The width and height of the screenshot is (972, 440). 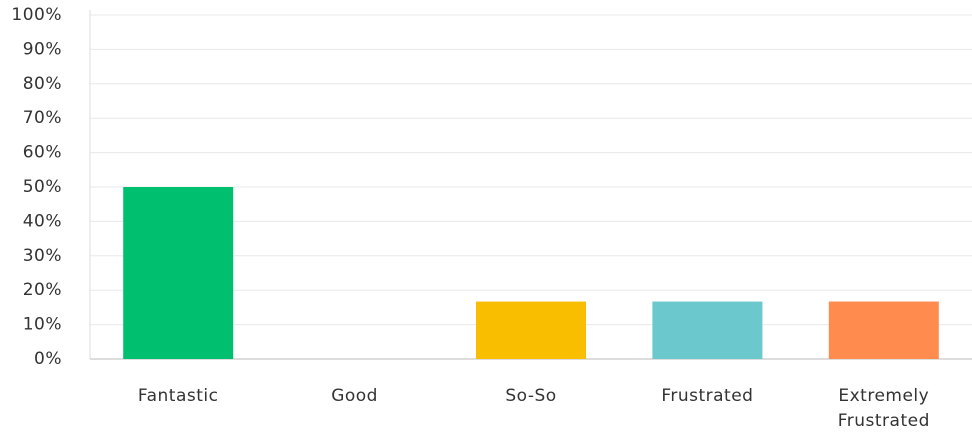 What do you see at coordinates (707, 396) in the screenshot?
I see `x-tick-label: Frustrated` at bounding box center [707, 396].